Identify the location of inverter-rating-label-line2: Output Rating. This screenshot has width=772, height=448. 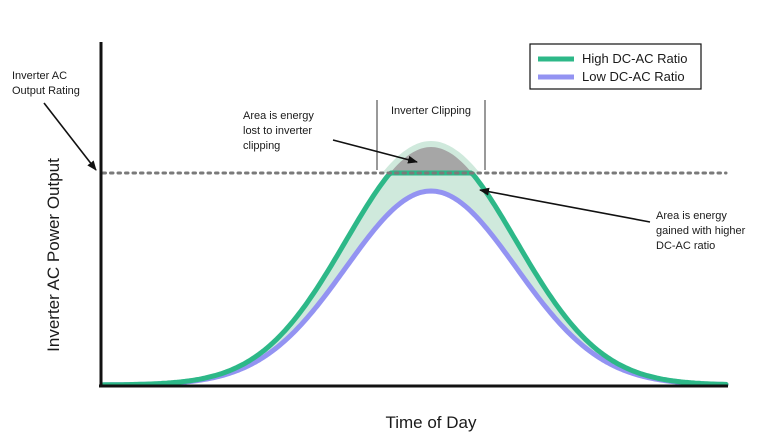
(46, 91).